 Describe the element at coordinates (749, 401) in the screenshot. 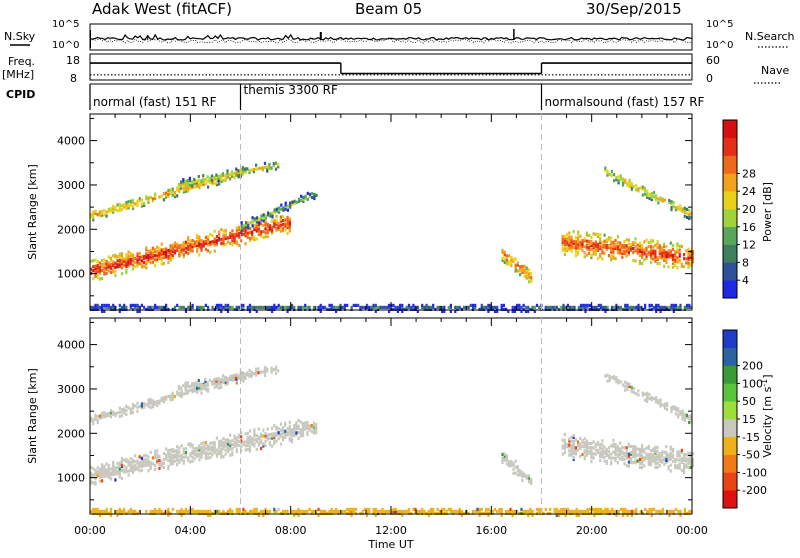

I see `velocity-colorbar-tick-label: 50` at that location.